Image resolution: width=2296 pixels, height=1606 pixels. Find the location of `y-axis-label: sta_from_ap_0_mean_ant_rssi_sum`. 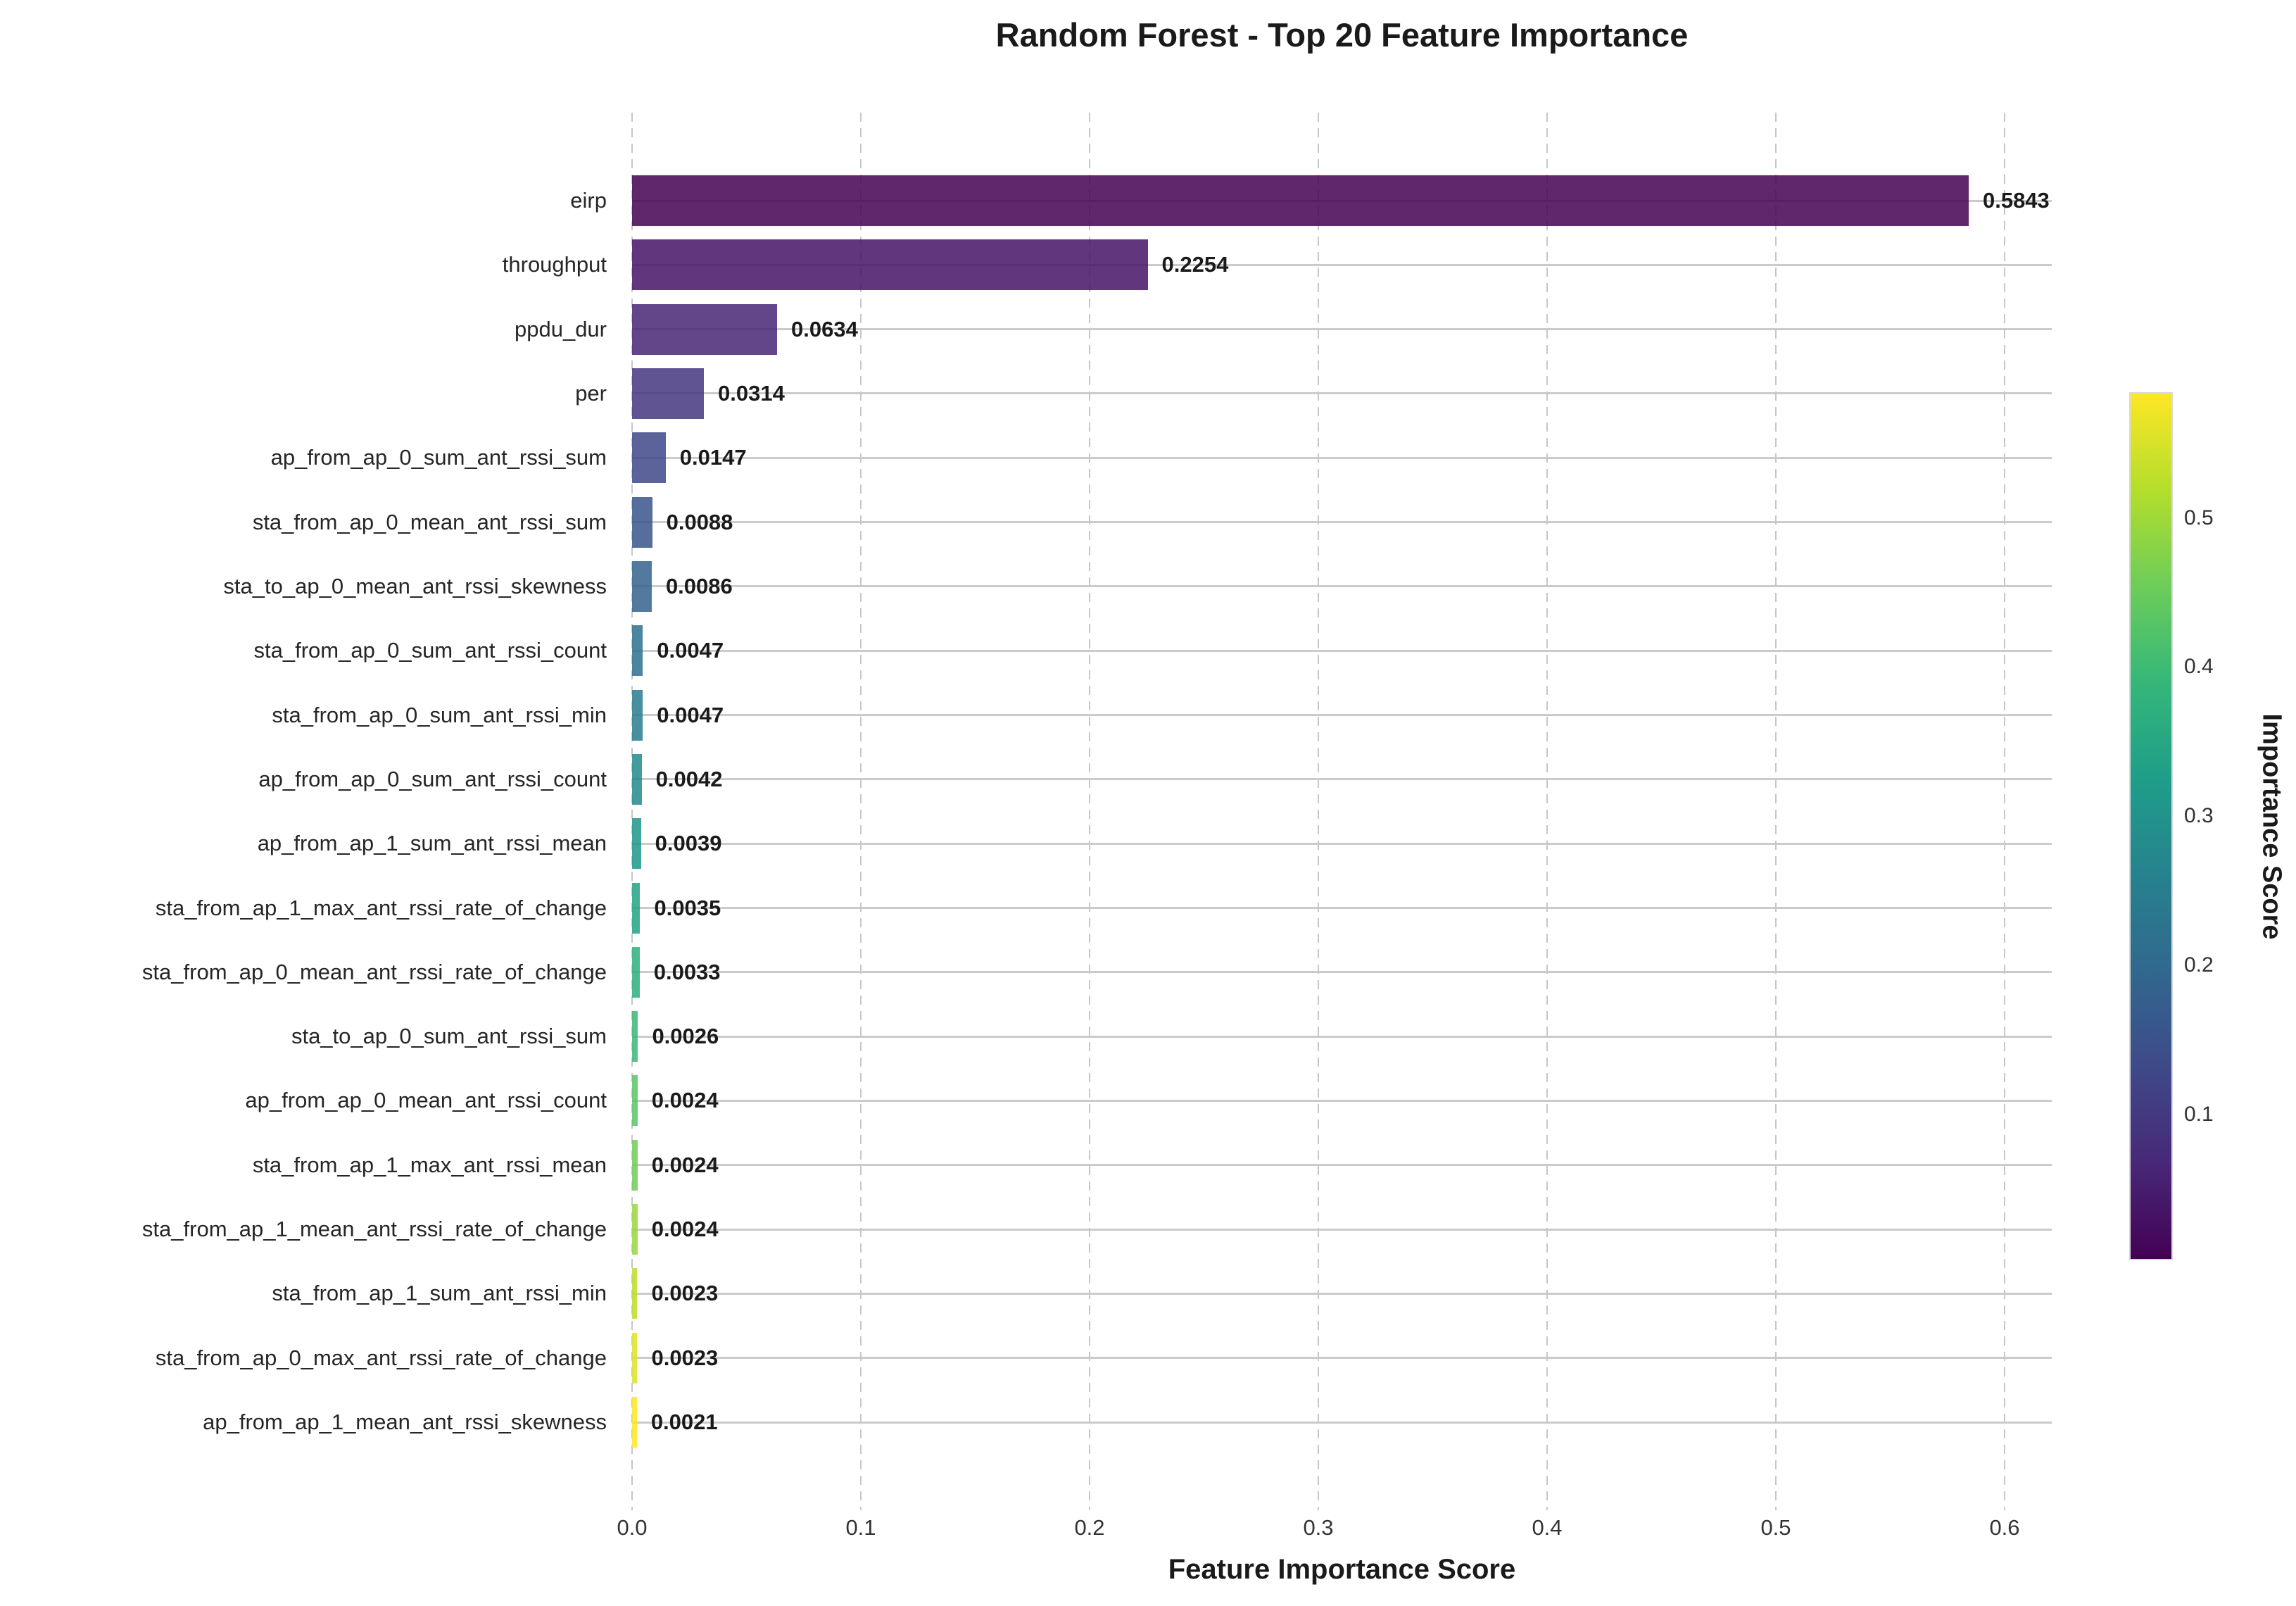

y-axis-label: sta_from_ap_0_mean_ant_rssi_sum is located at coordinates (429, 521).